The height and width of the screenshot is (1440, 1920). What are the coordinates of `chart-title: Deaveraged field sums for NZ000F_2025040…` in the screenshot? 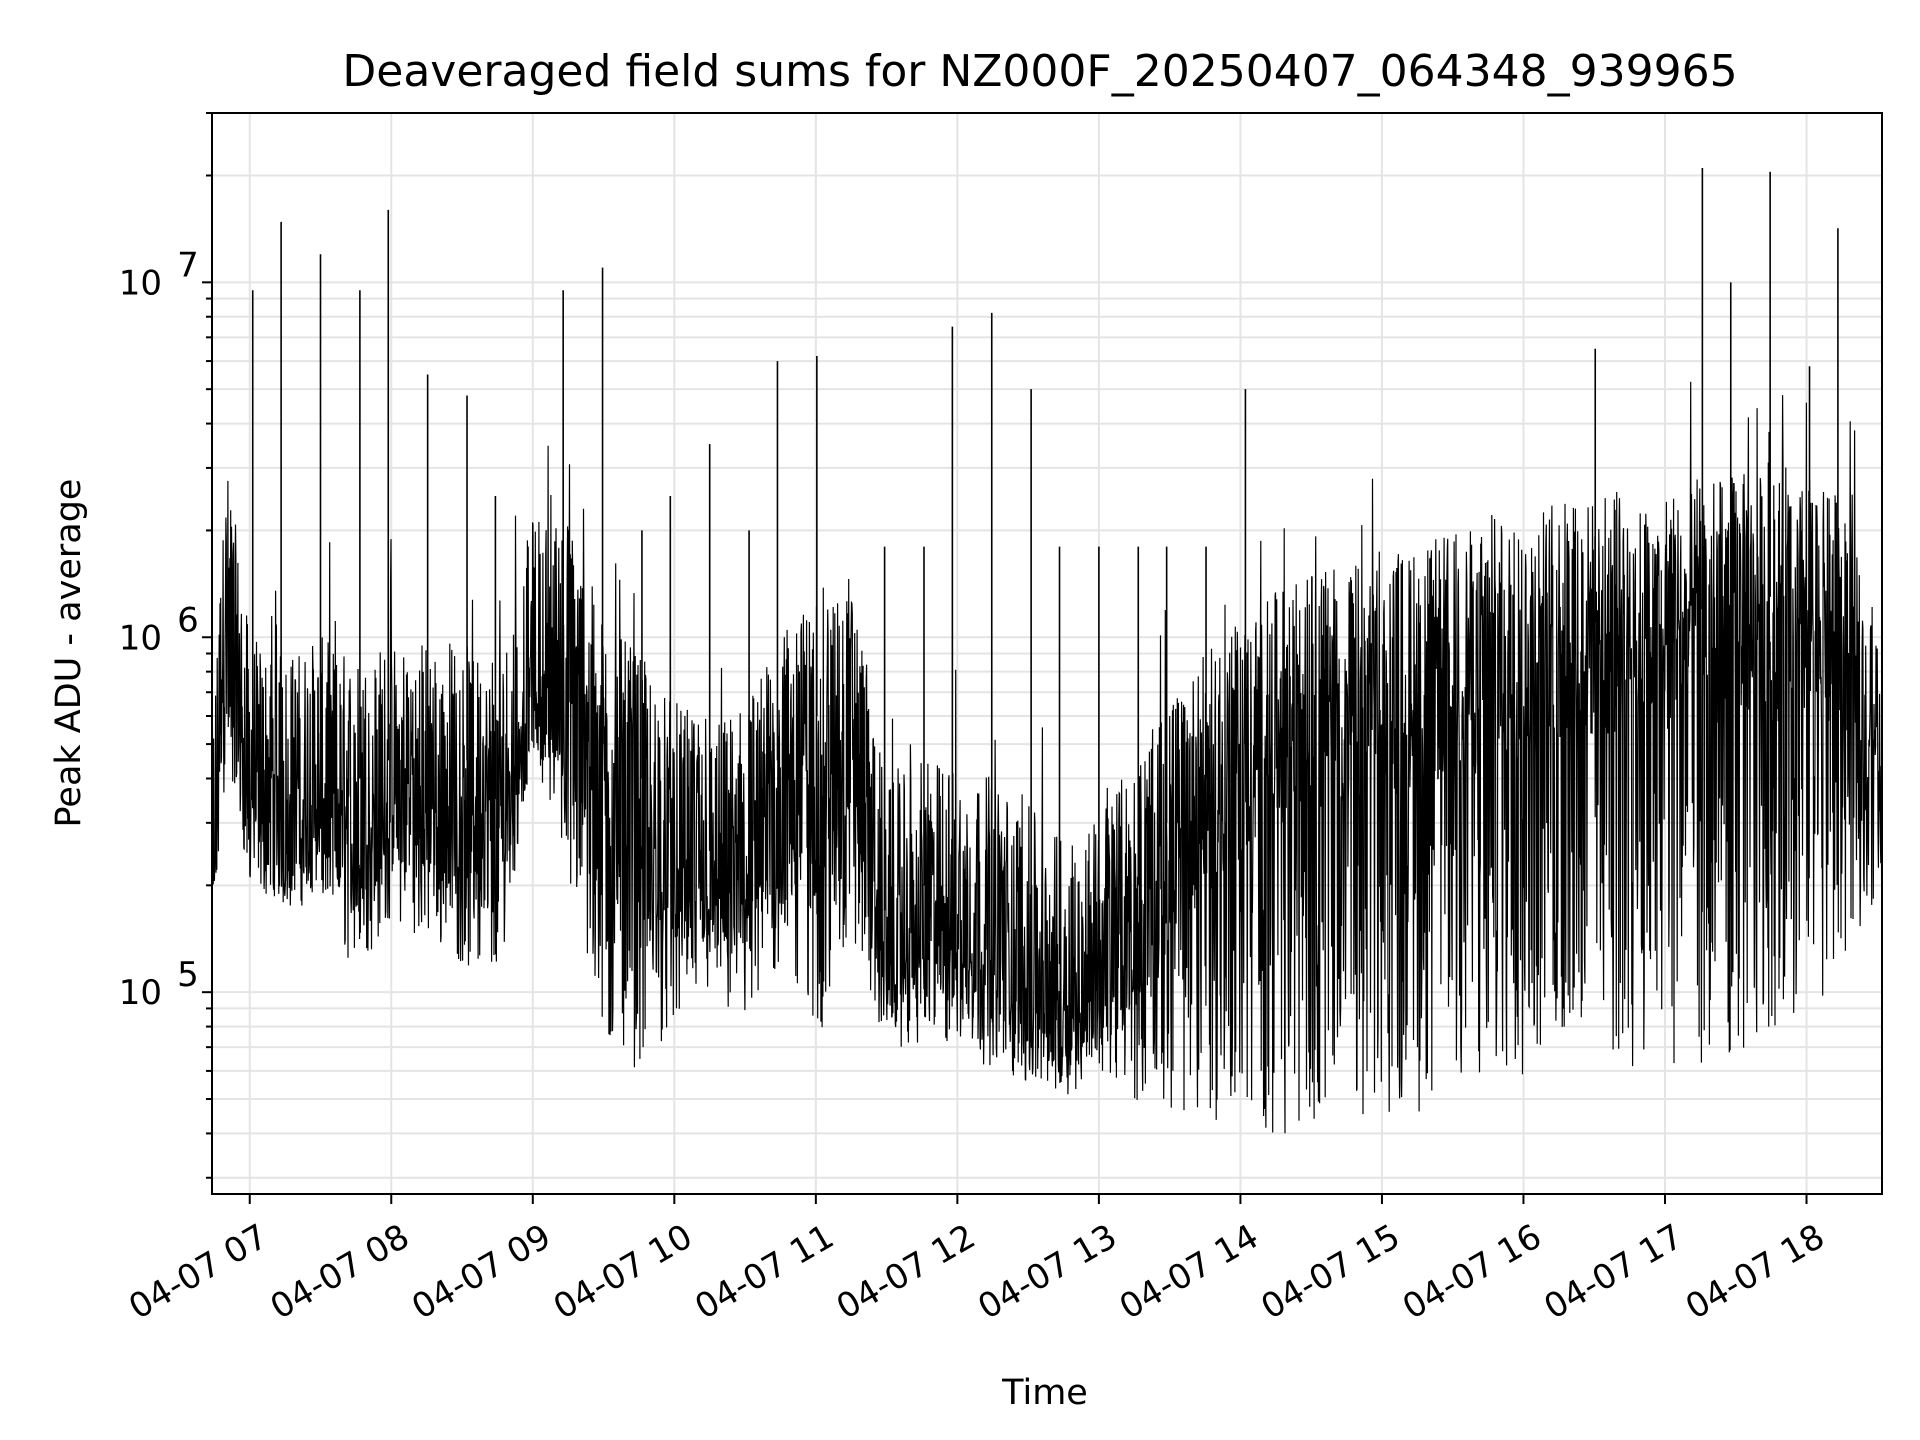 It's located at (1039, 71).